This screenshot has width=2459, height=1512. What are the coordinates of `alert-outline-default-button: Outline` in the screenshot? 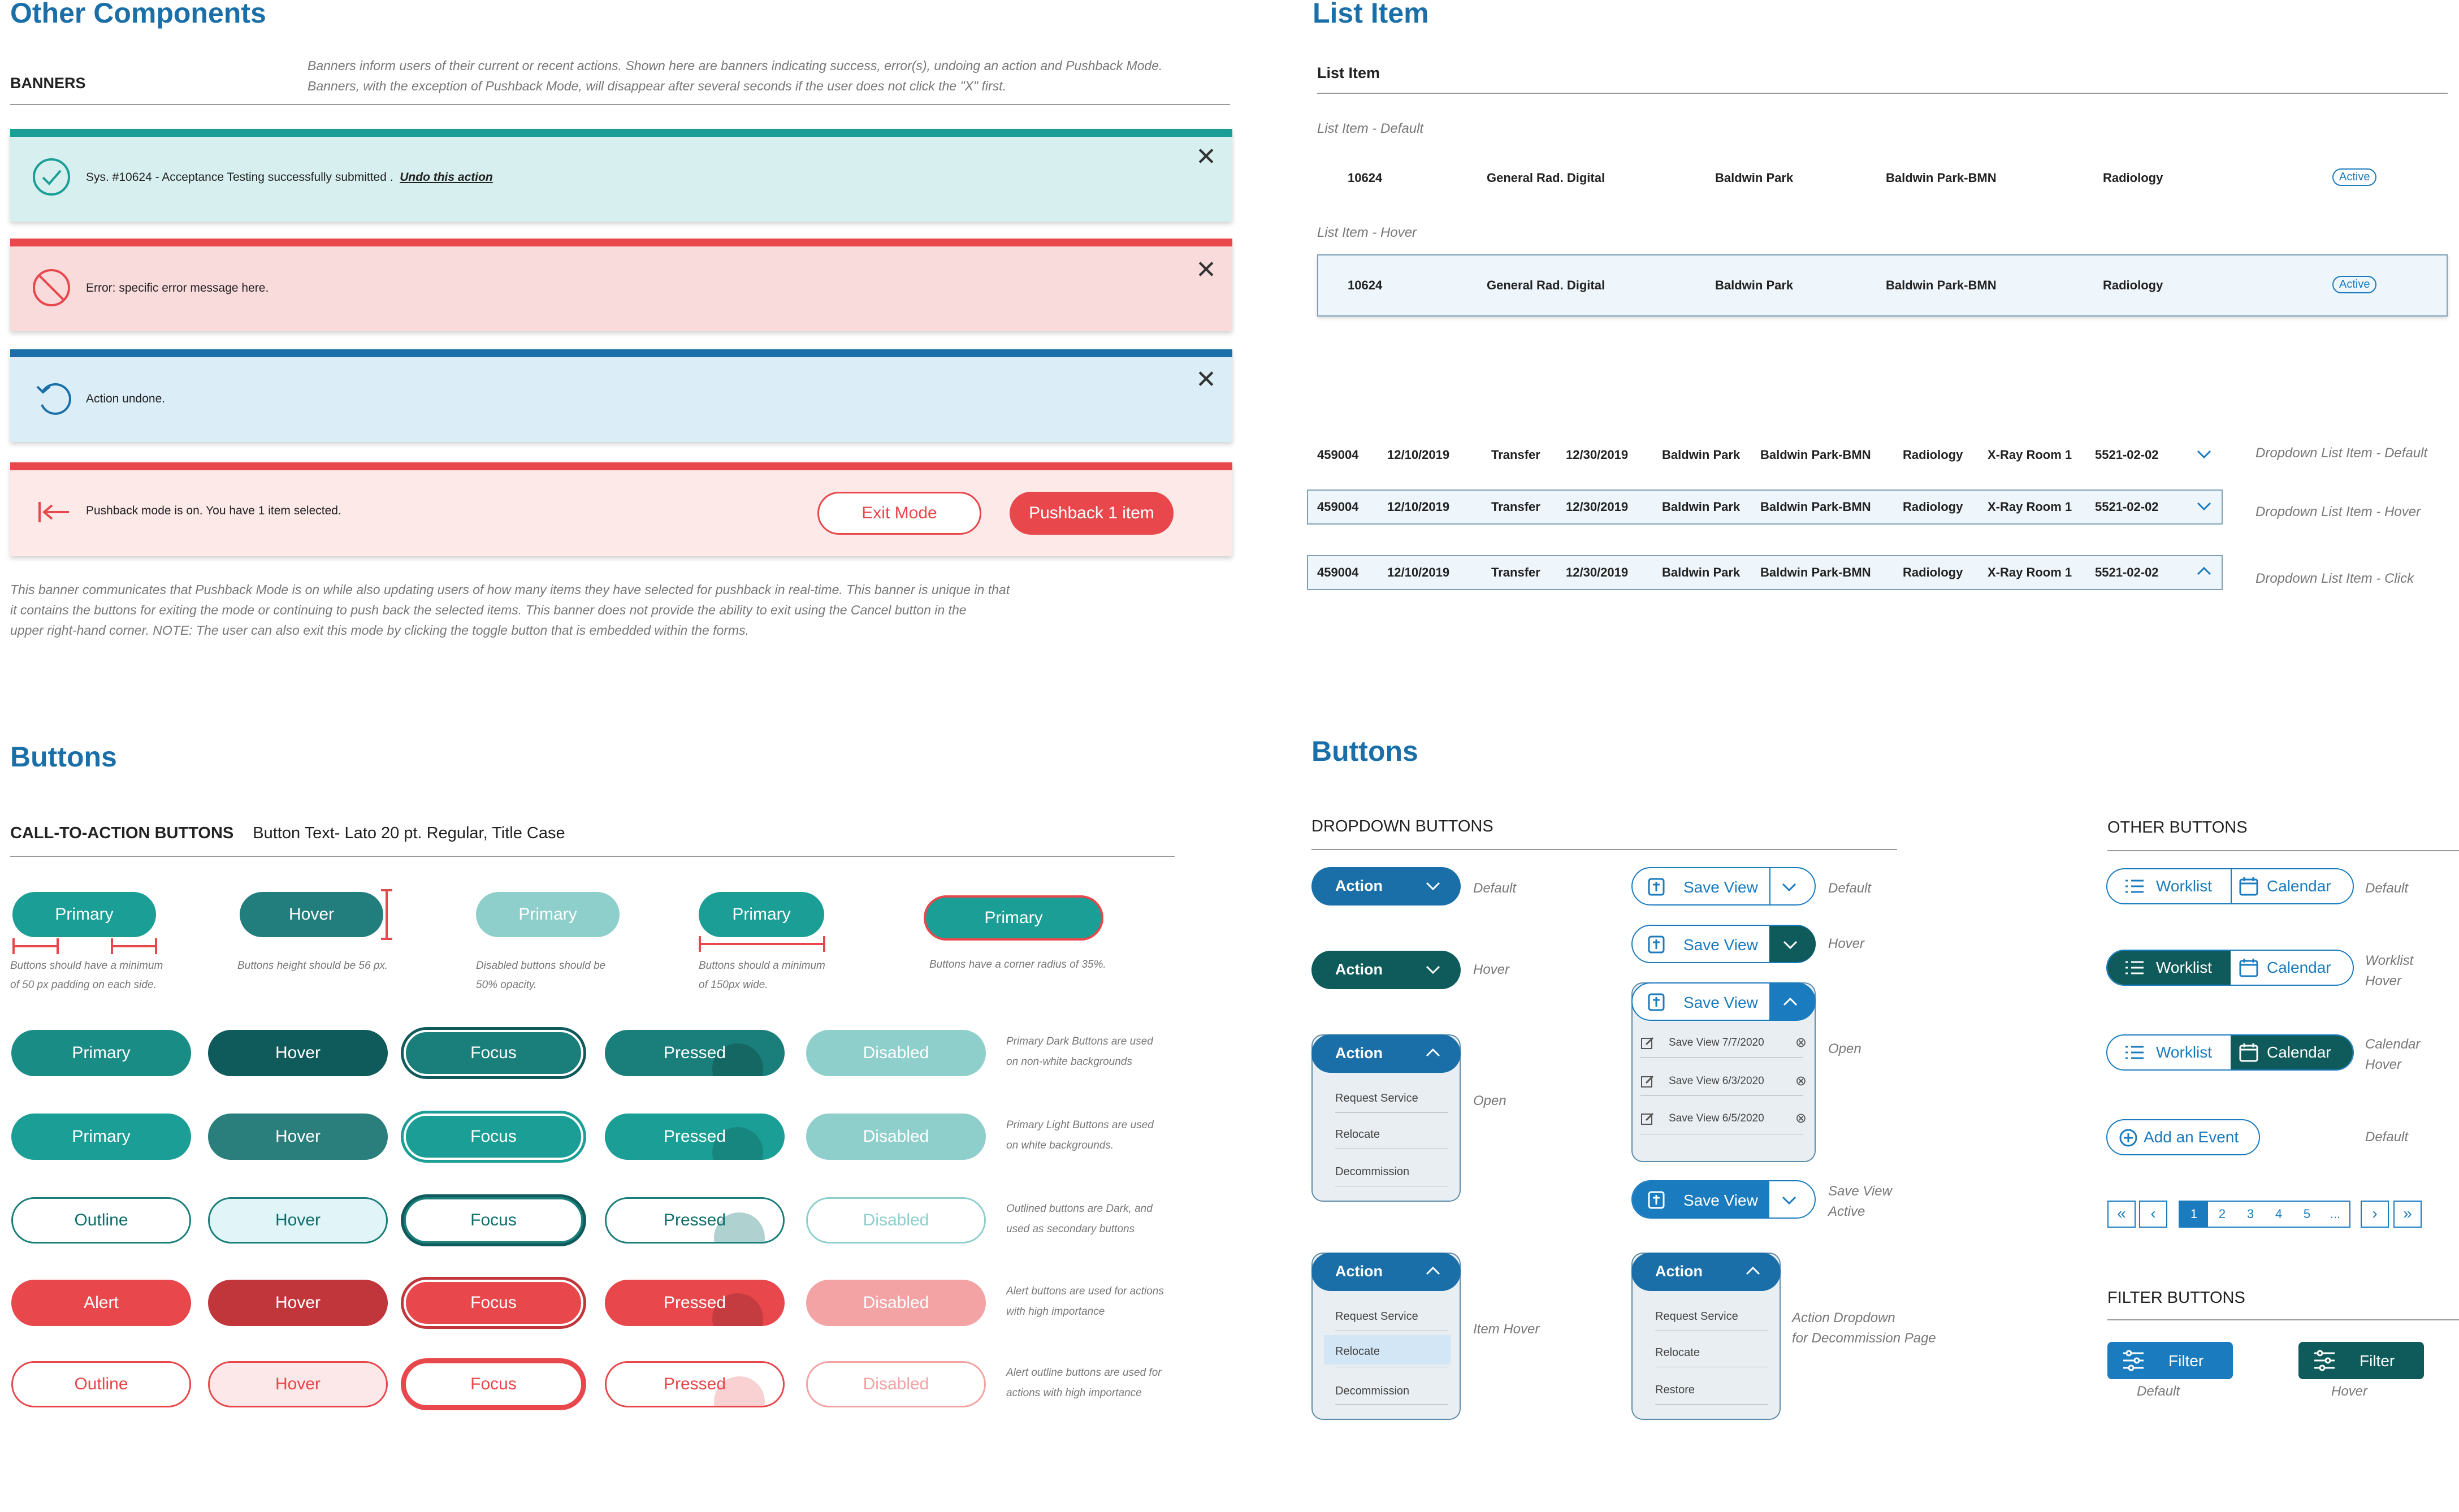 It's located at (101, 1384).